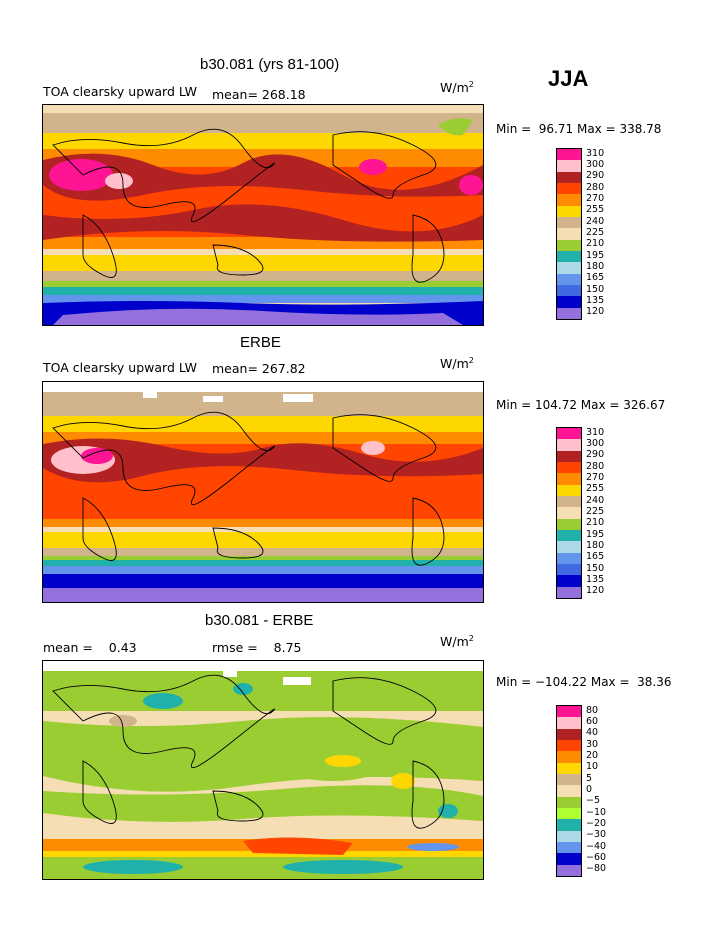  Describe the element at coordinates (584, 682) in the screenshot. I see `panel3-minmax: Min = −104.22 Max = 38.36` at that location.